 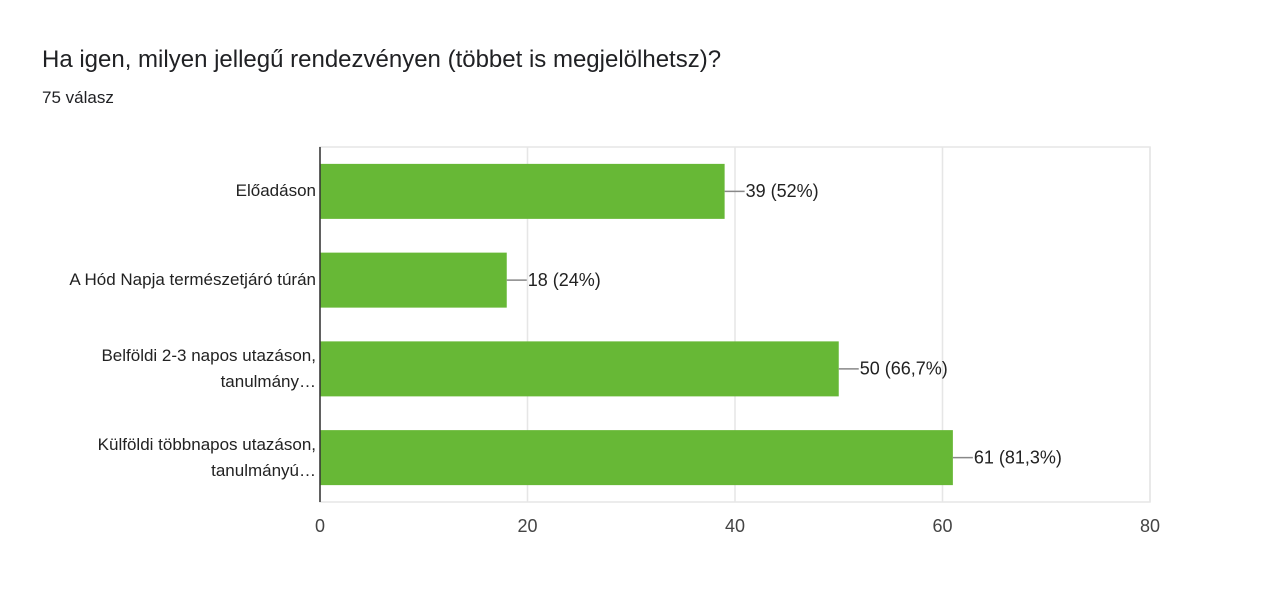 I want to click on x-tick-label: 60, so click(x=942, y=526).